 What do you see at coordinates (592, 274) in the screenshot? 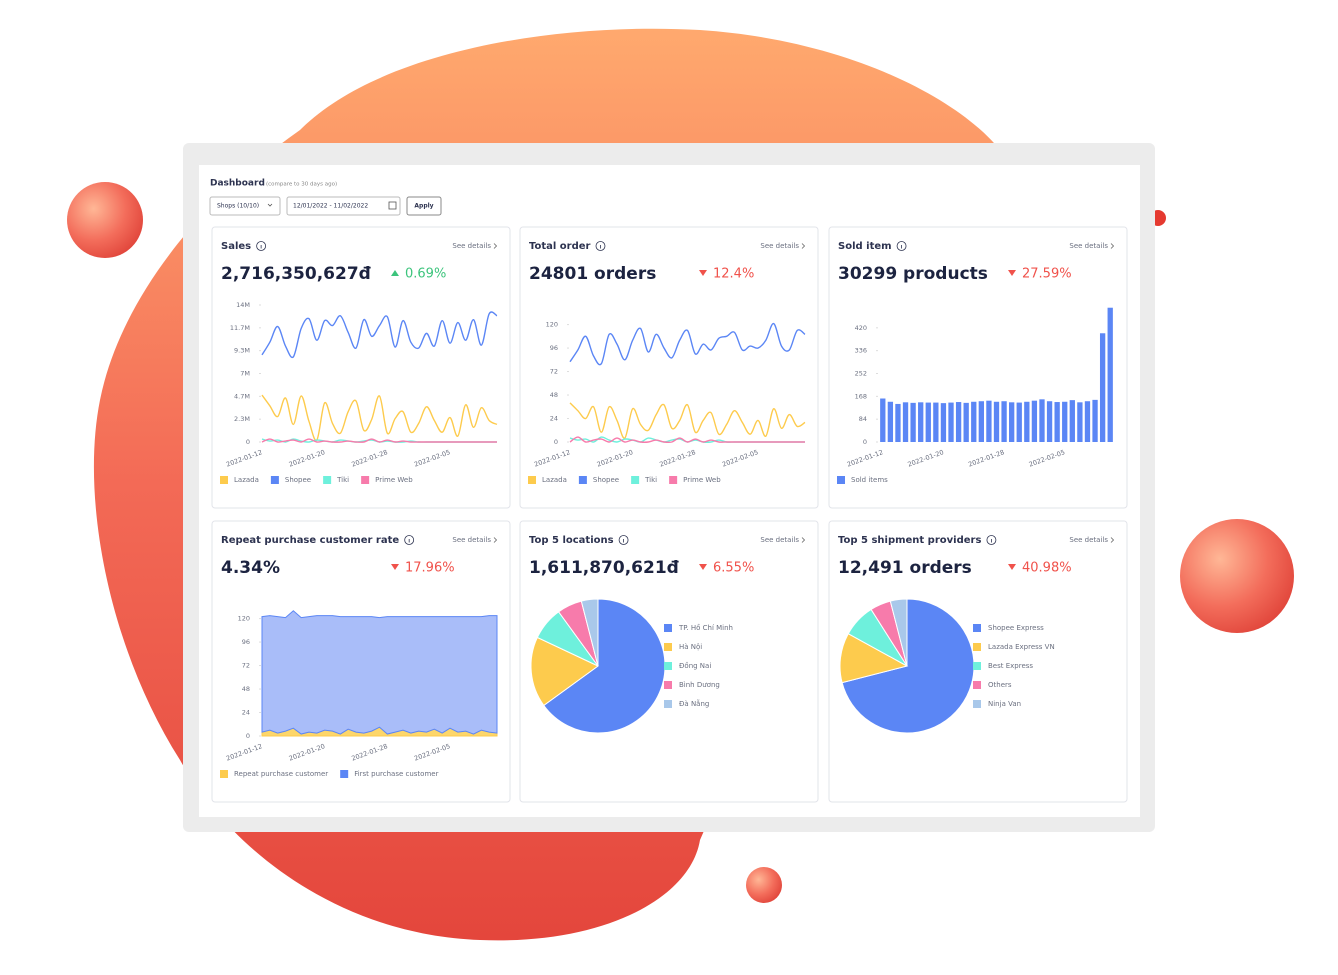
I see `headline: 24801 orders` at bounding box center [592, 274].